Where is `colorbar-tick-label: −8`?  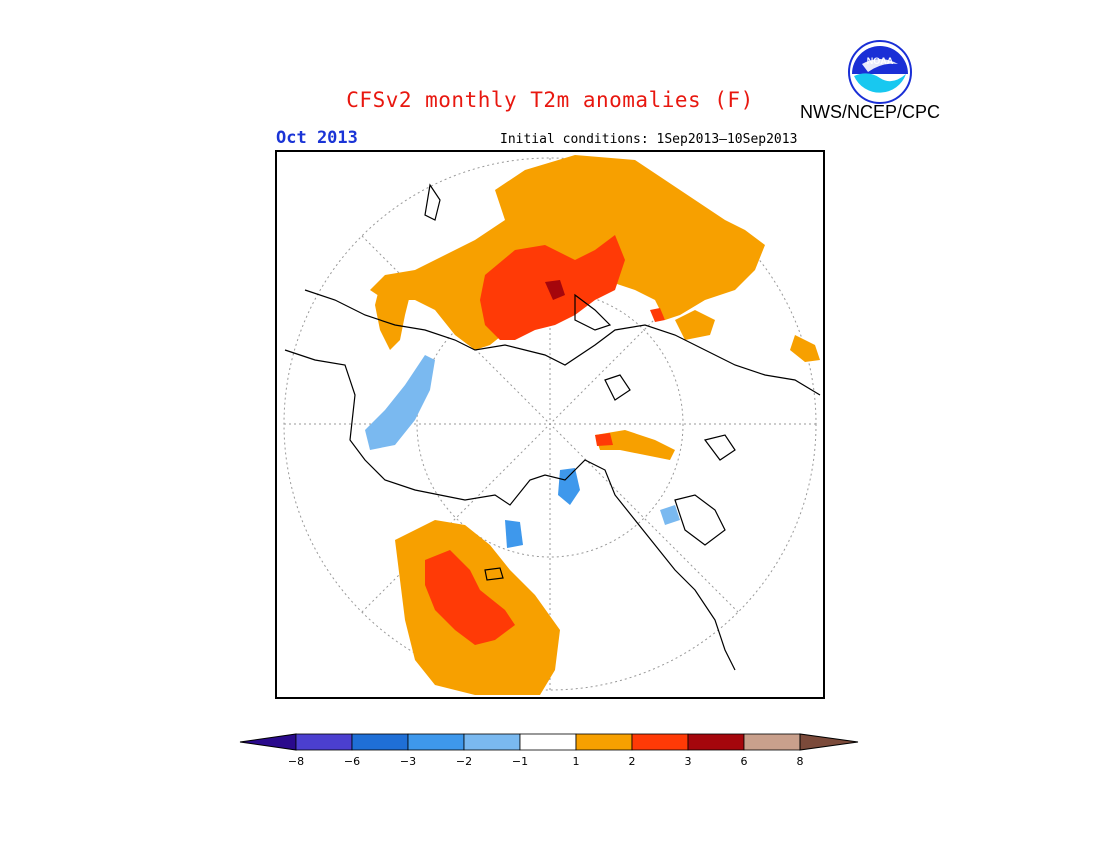
colorbar-tick-label: −8 is located at coordinates (296, 761).